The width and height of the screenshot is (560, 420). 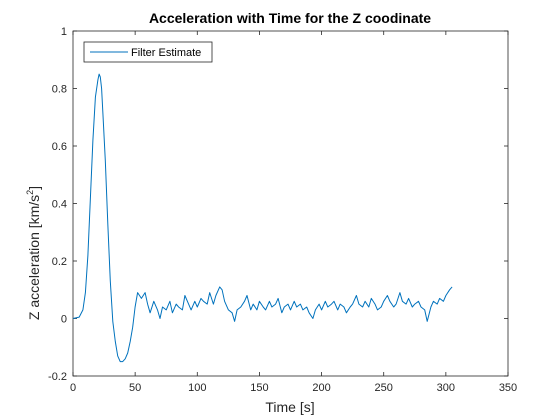 I want to click on legend-label: Filter Estimate, so click(x=166, y=53).